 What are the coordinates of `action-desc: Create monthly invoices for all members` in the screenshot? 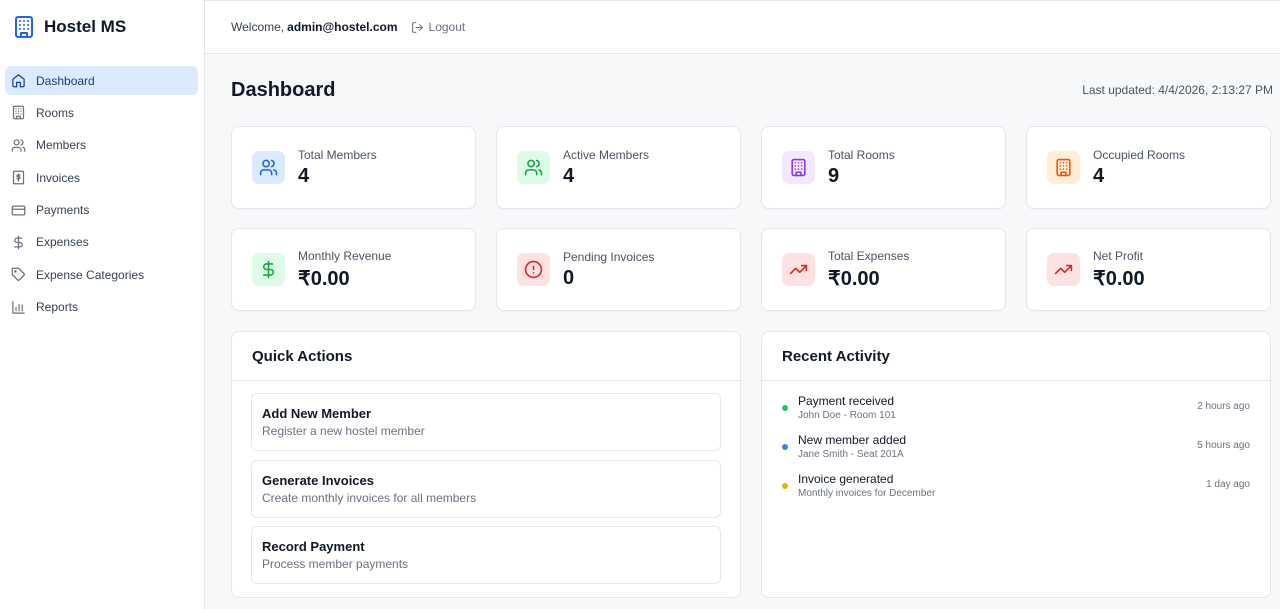 It's located at (369, 497).